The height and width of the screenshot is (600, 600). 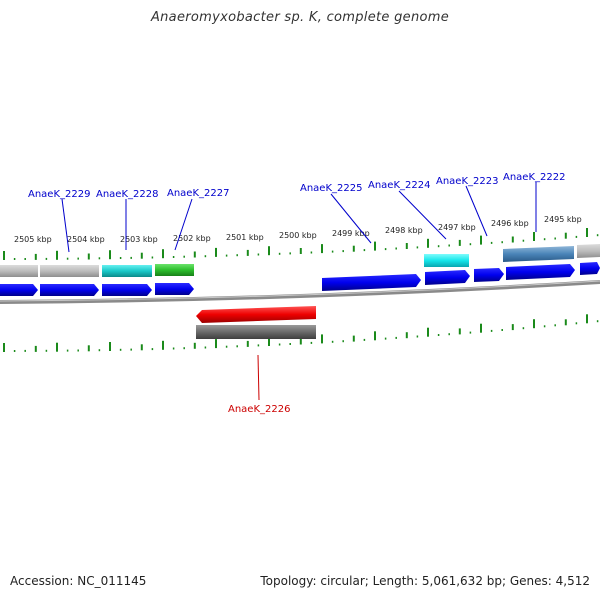 What do you see at coordinates (538, 254) in the screenshot?
I see `gene-feature-steel-blue` at bounding box center [538, 254].